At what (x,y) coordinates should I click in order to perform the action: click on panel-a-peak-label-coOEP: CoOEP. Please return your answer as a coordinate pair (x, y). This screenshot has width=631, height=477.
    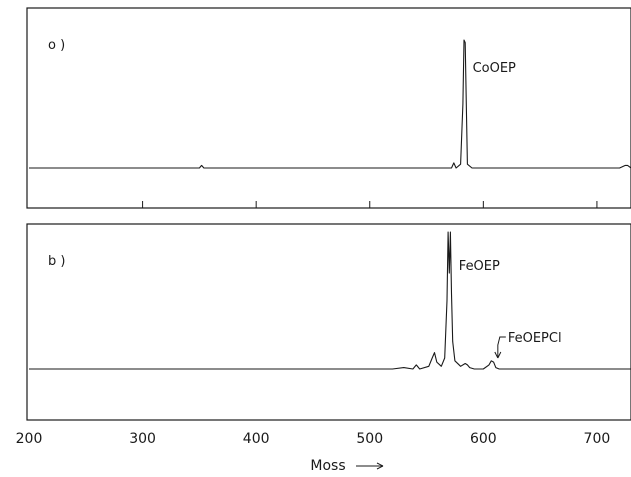
    Looking at the image, I should click on (494, 68).